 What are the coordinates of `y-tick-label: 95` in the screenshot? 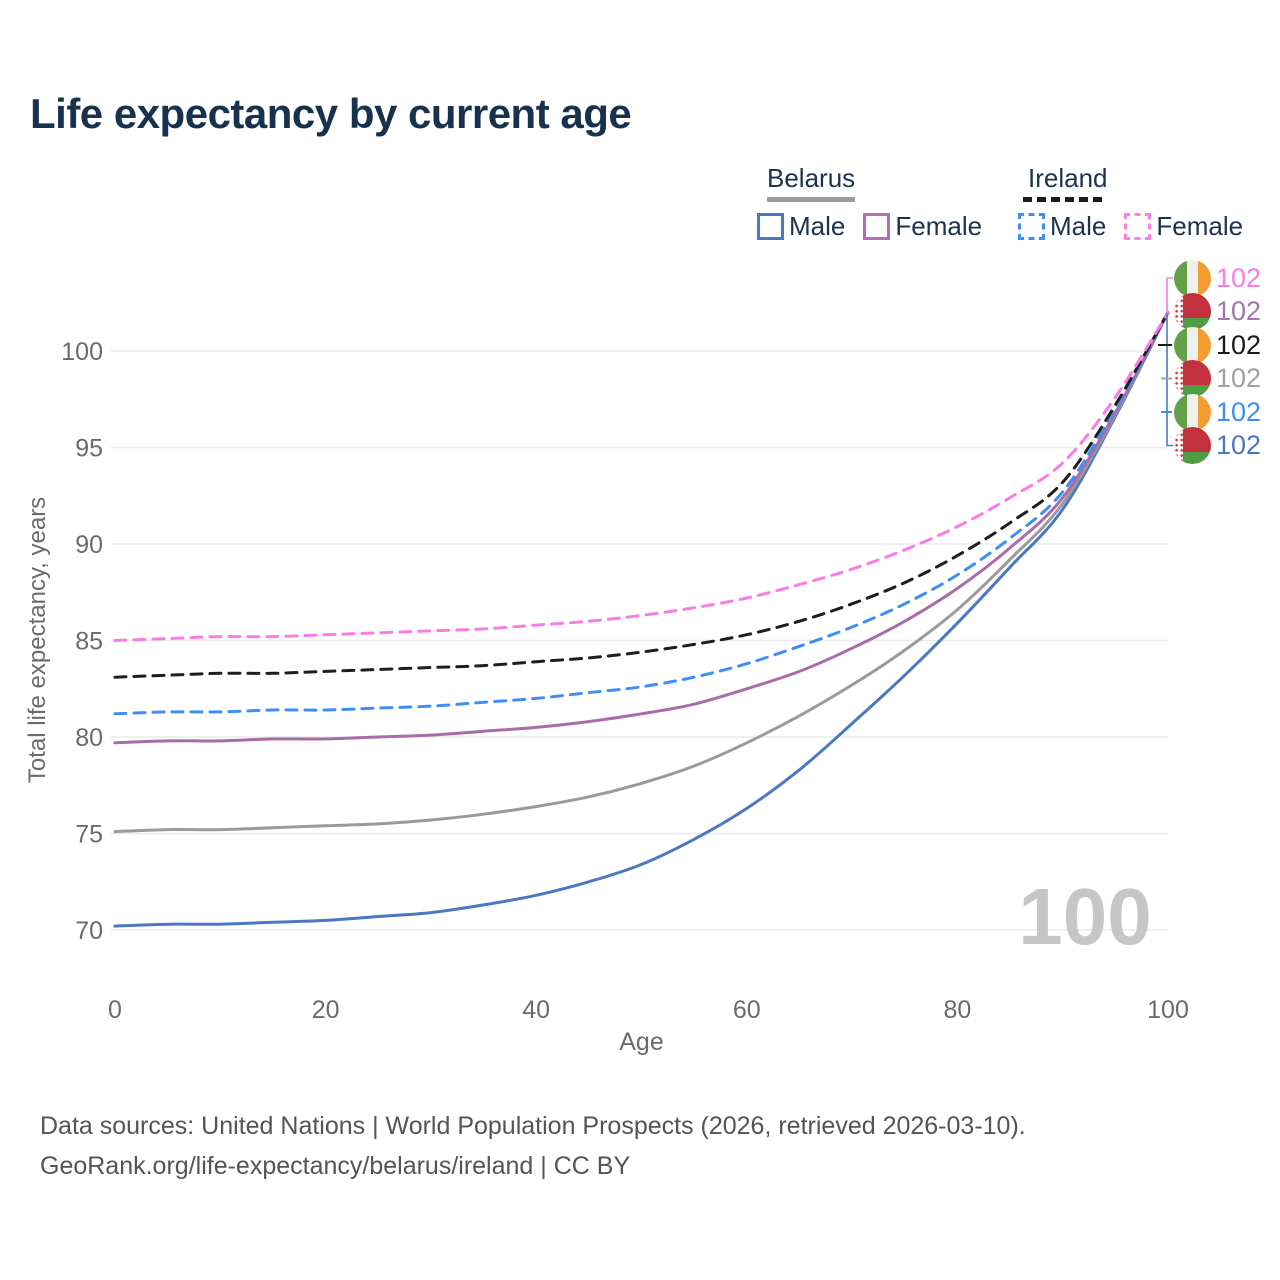 It's located at (89, 449).